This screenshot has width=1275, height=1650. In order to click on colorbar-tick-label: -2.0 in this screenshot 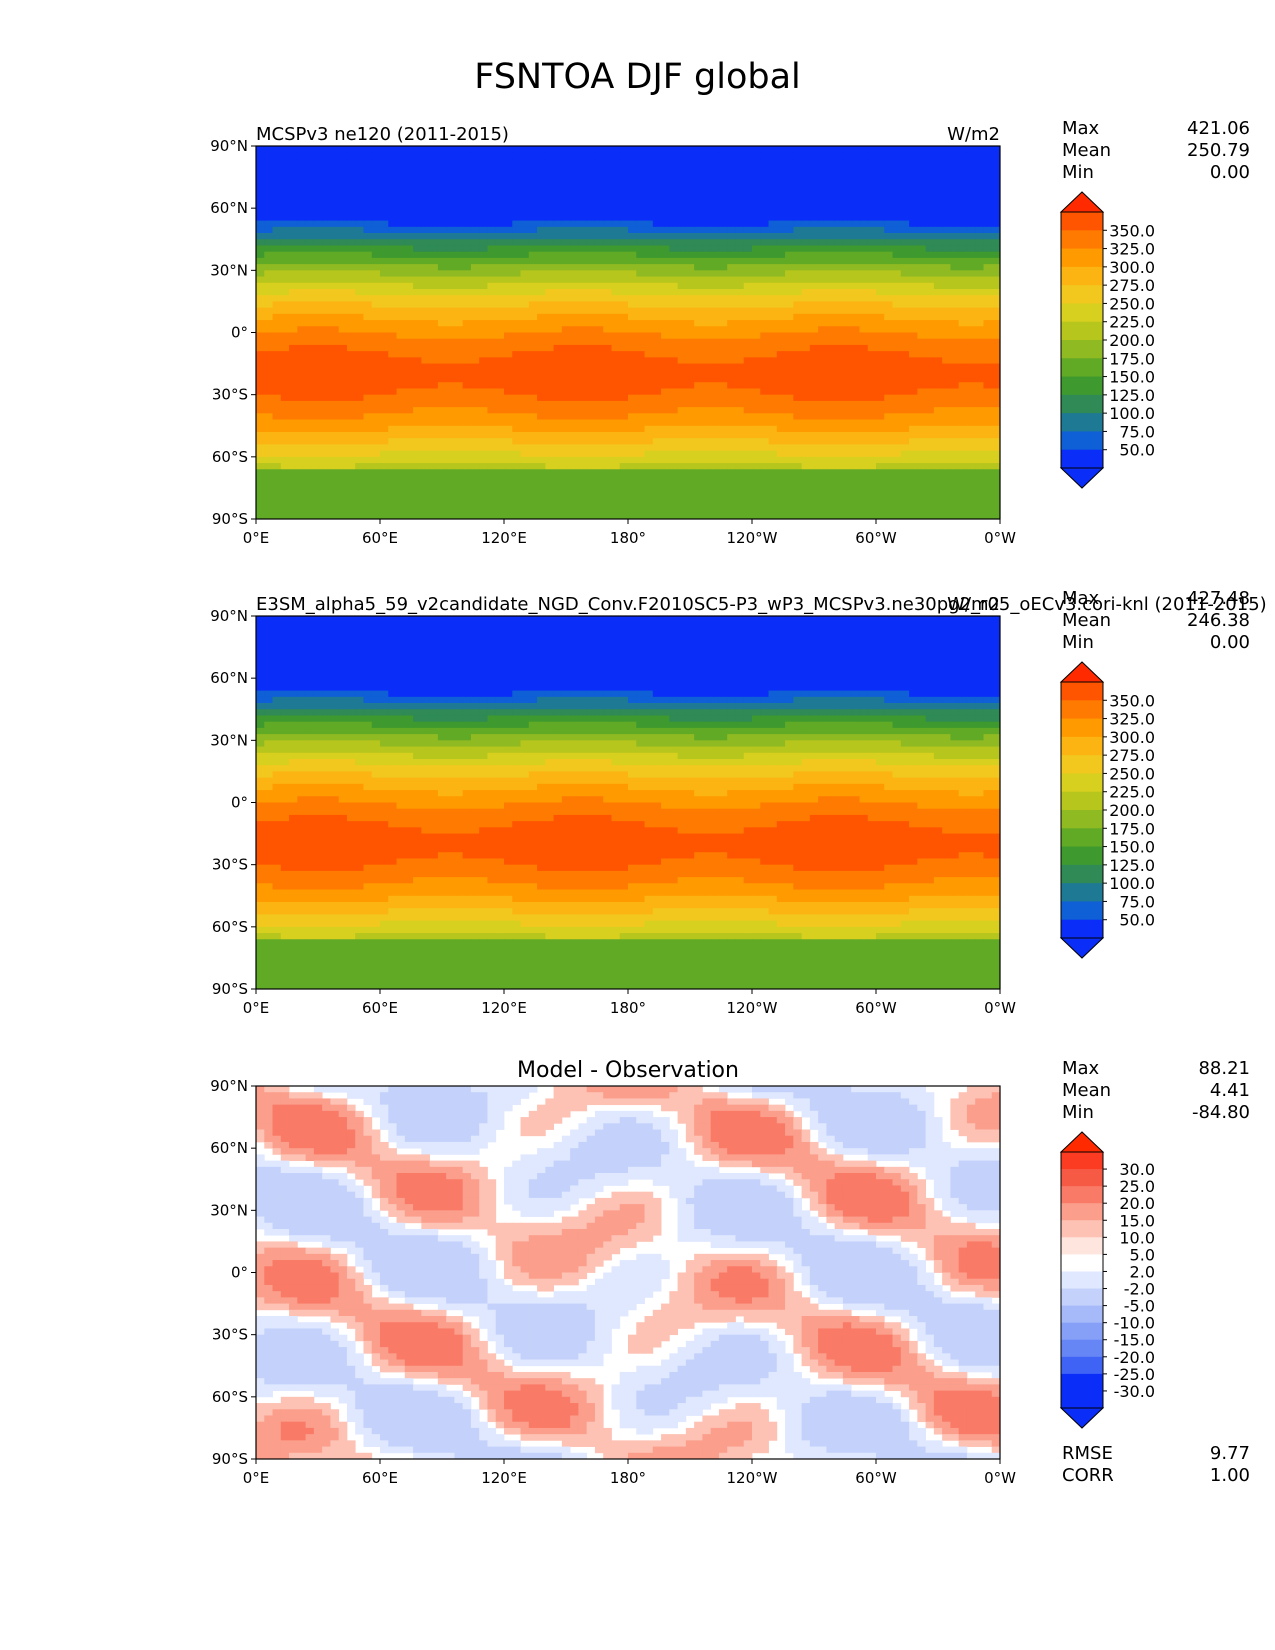, I will do `click(1139, 1289)`.